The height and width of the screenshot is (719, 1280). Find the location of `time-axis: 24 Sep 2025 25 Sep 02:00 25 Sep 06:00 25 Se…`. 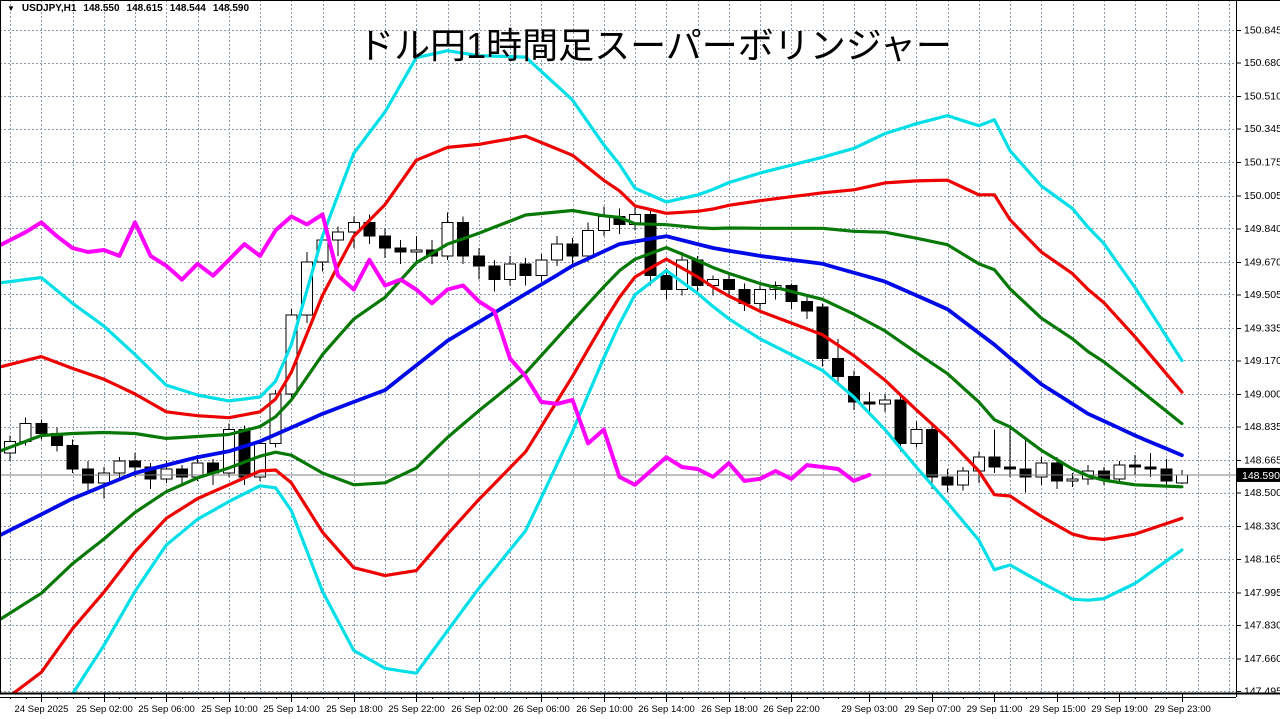

time-axis: 24 Sep 2025 25 Sep 02:00 25 Sep 06:00 25 Se… is located at coordinates (610, 704).